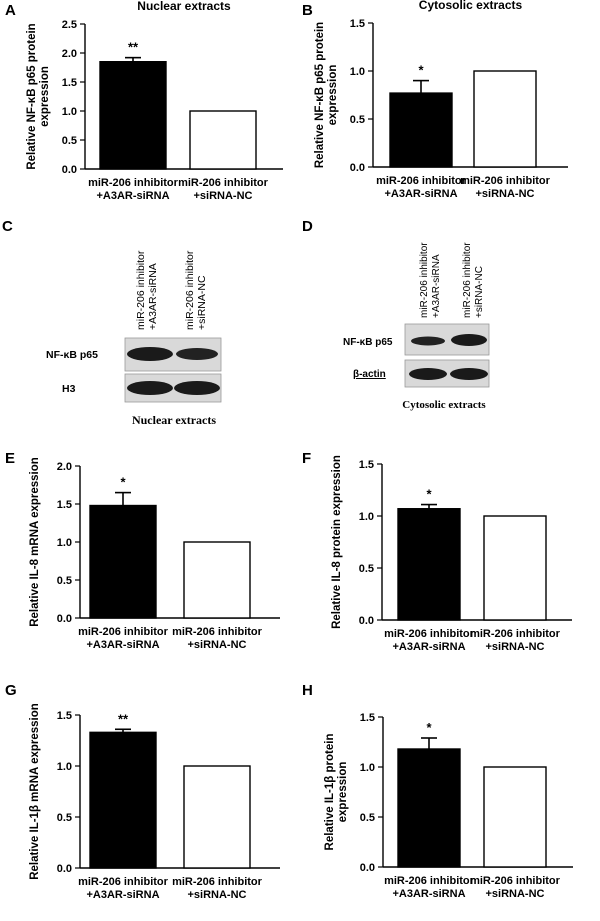 The height and width of the screenshot is (921, 600). I want to click on chart-f-ylabel: Relative IL-8 protein expression, so click(337, 542).